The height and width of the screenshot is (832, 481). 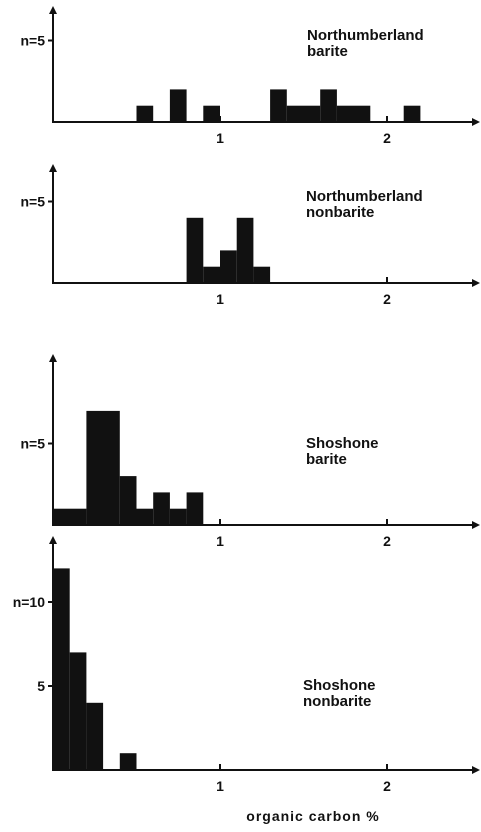 What do you see at coordinates (312, 816) in the screenshot?
I see `x-axis-title: organic carbon %` at bounding box center [312, 816].